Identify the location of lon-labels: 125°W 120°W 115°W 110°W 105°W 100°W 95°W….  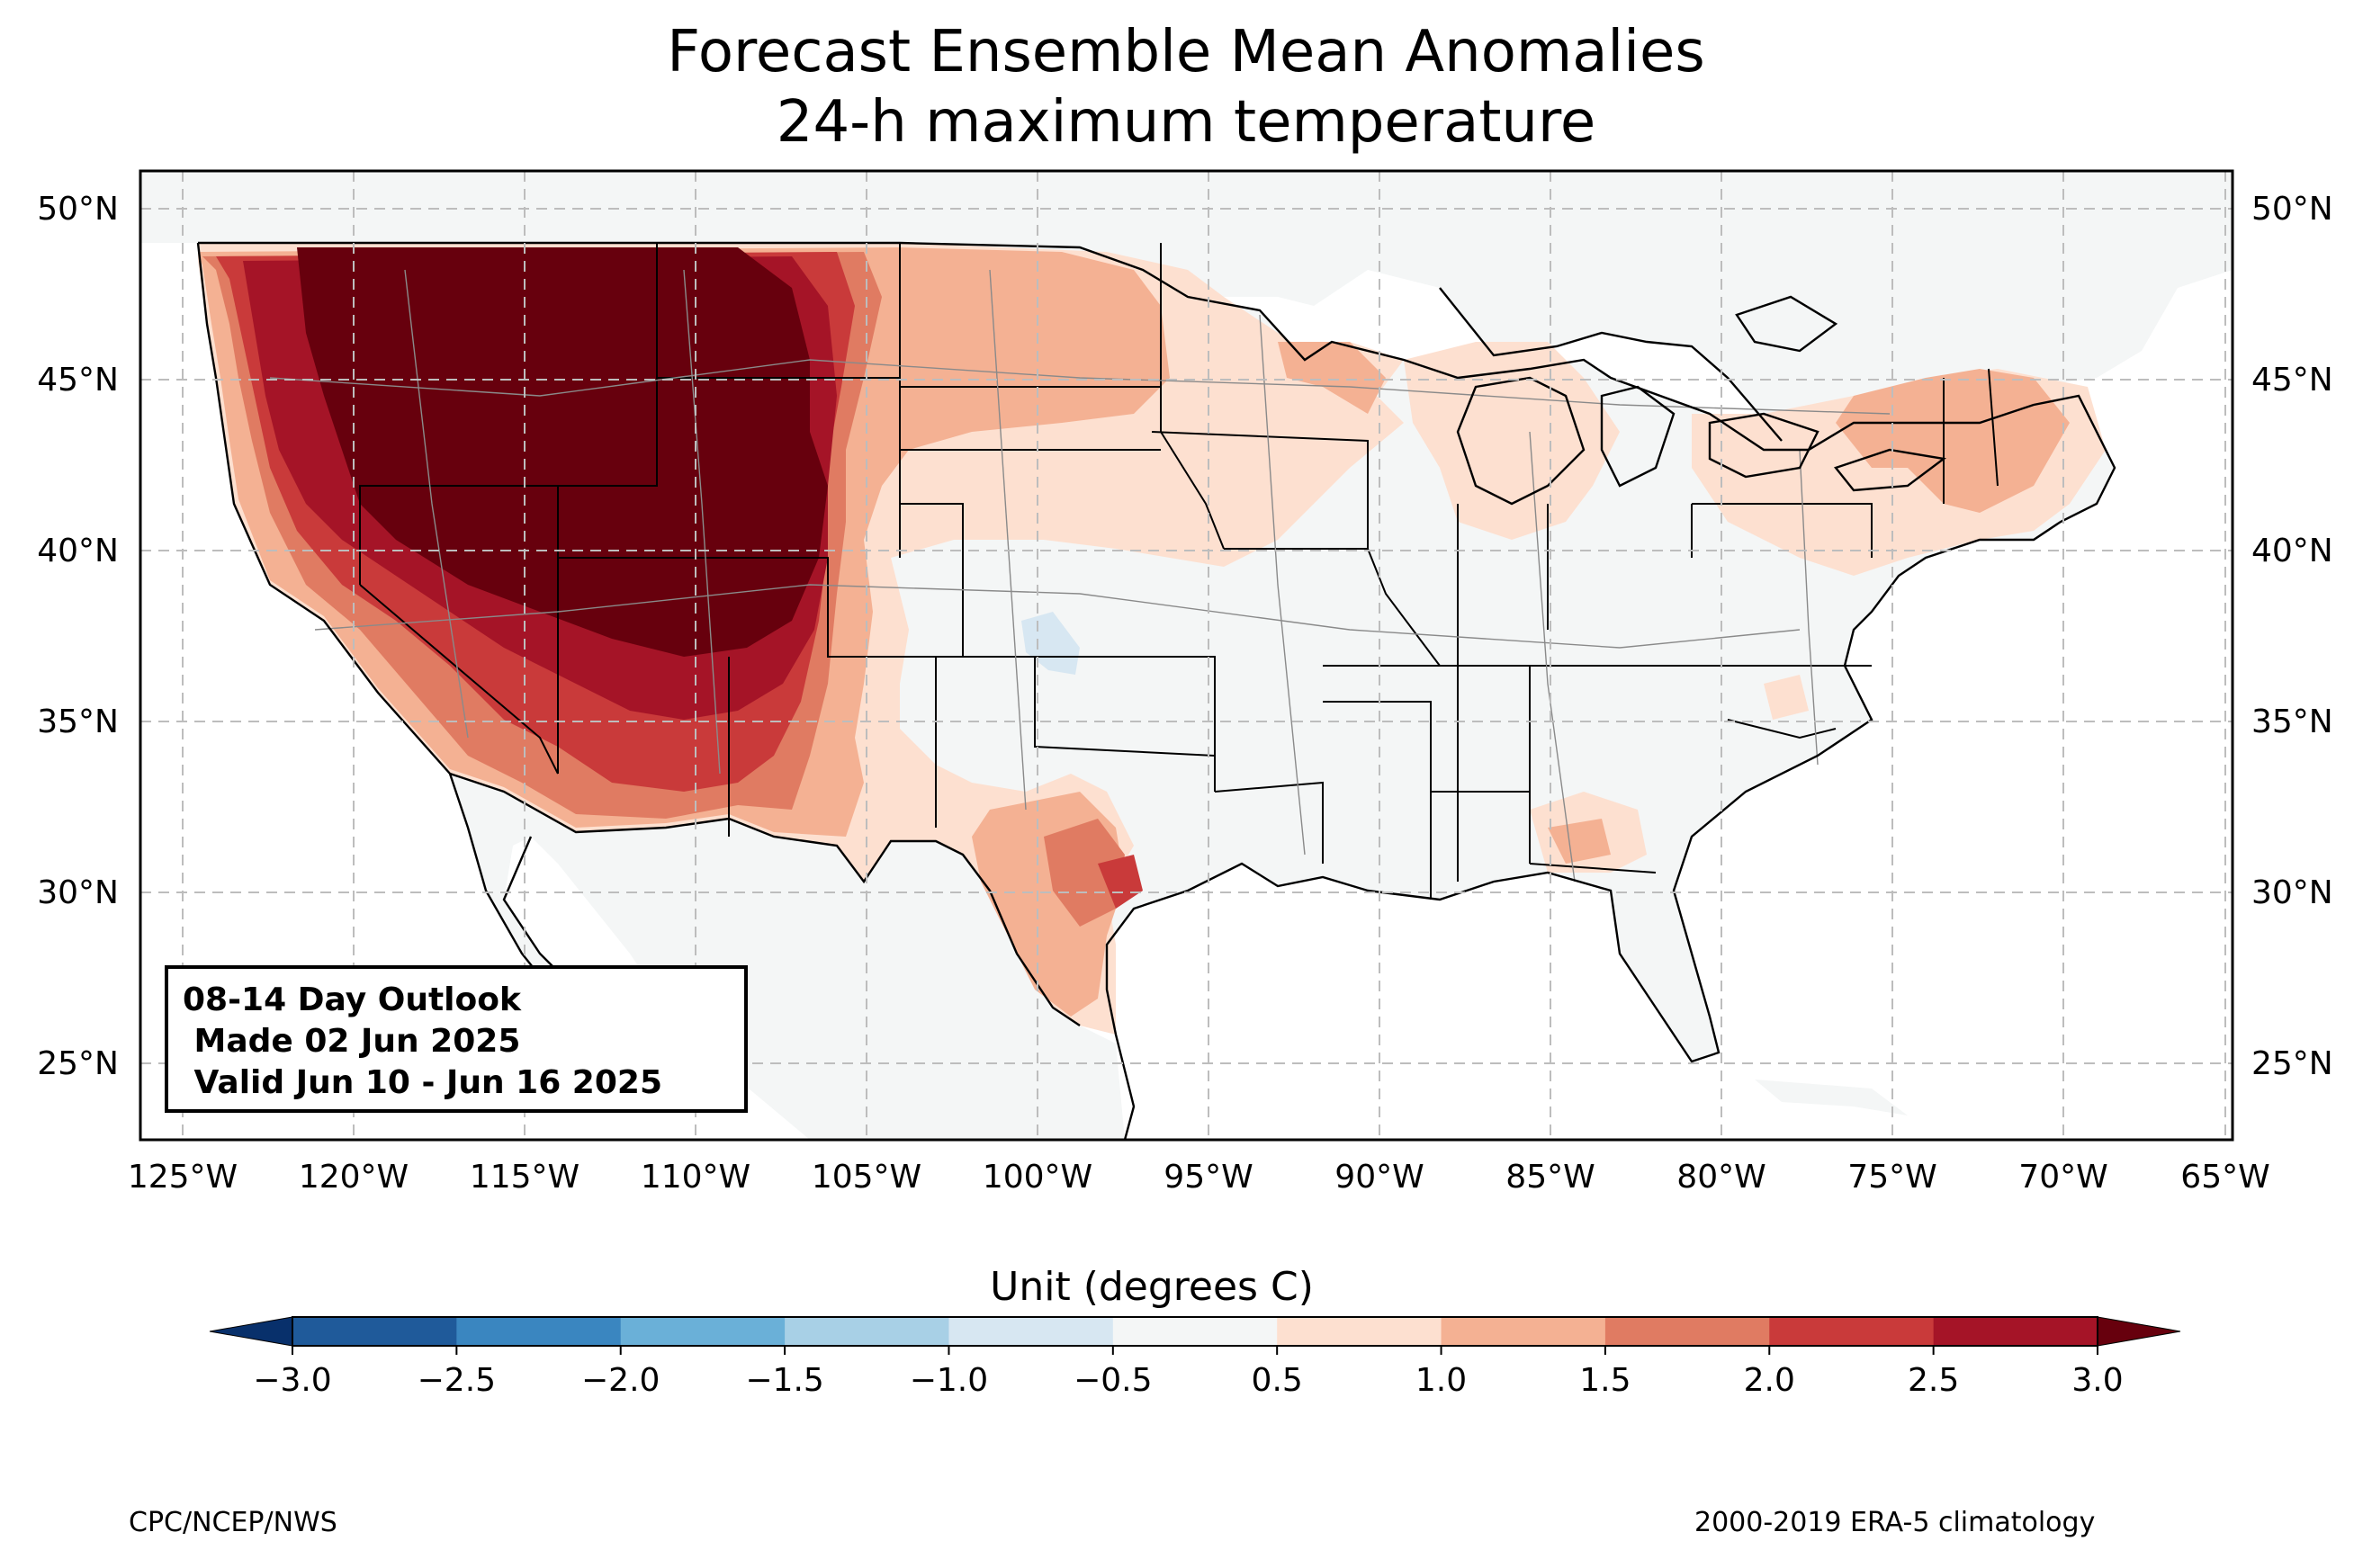
(1199, 1177).